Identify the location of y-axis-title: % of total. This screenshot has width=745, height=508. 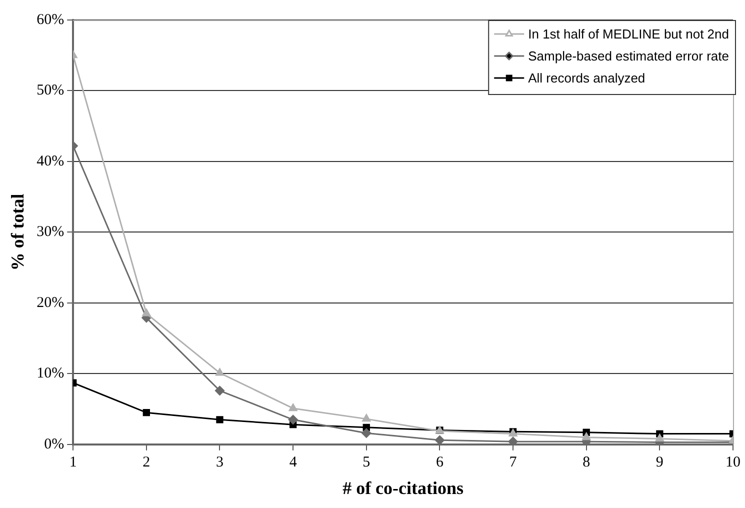
(17, 232).